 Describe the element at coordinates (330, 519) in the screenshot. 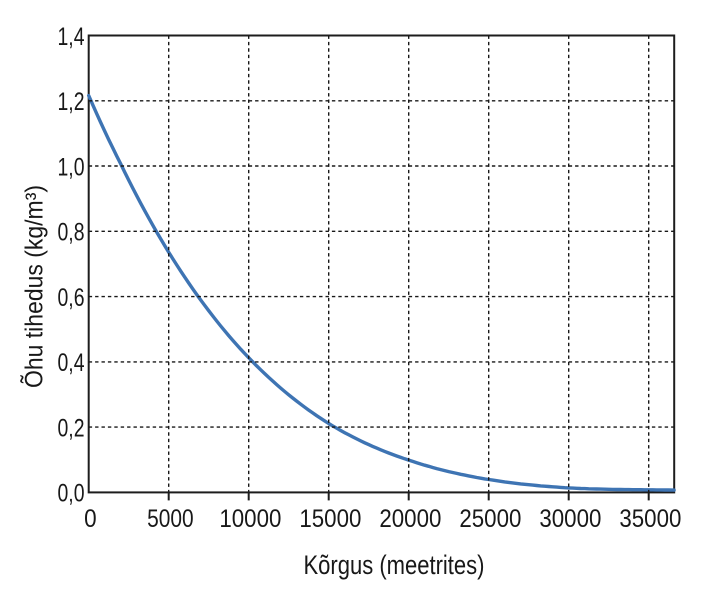

I see `svg-text: 15000` at that location.